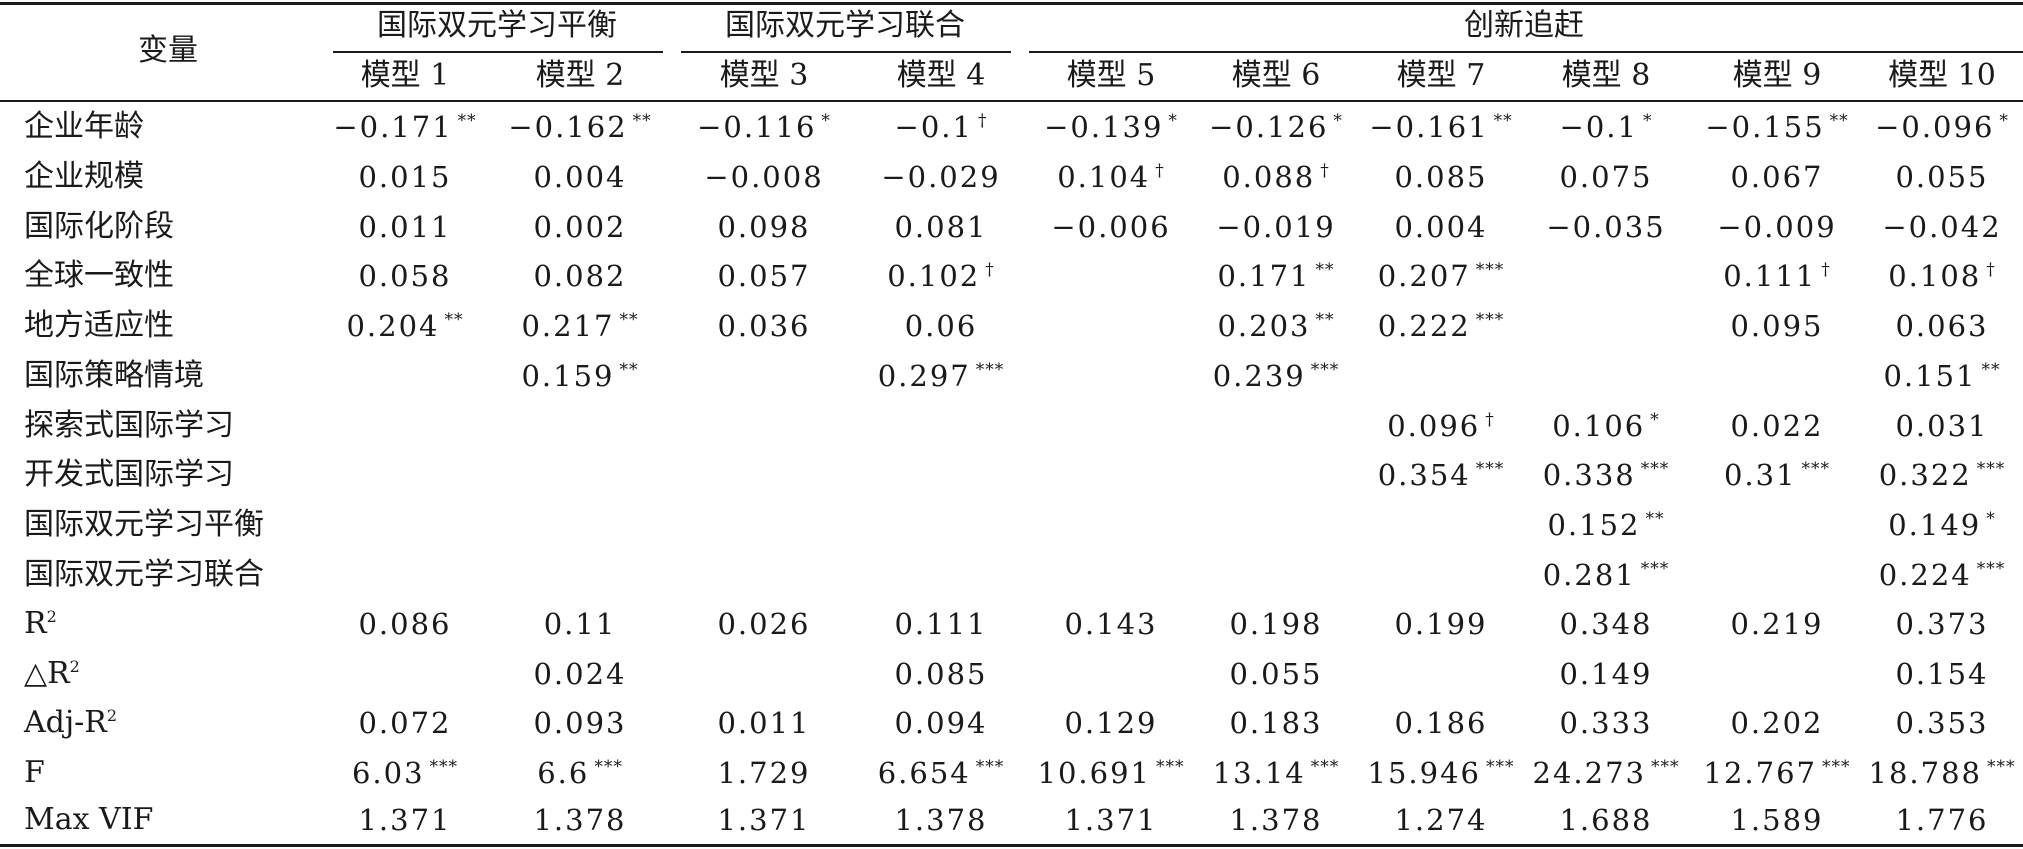 This screenshot has height=849, width=2023. What do you see at coordinates (1276, 75) in the screenshot?
I see `model-header: 模型 6` at bounding box center [1276, 75].